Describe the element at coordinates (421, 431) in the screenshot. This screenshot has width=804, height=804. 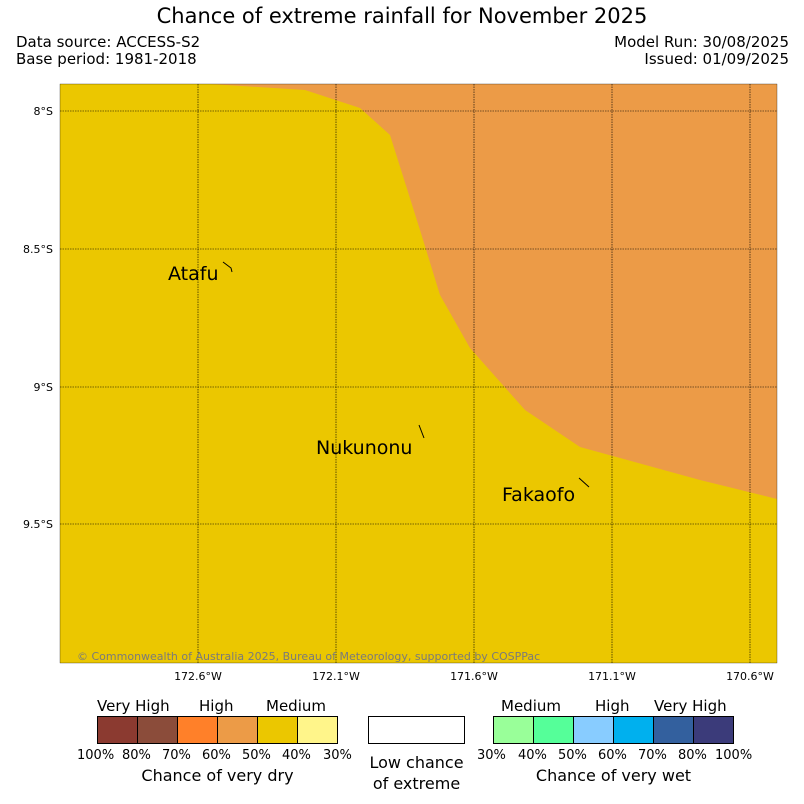
I see `nukunonu-atoll-outline` at that location.